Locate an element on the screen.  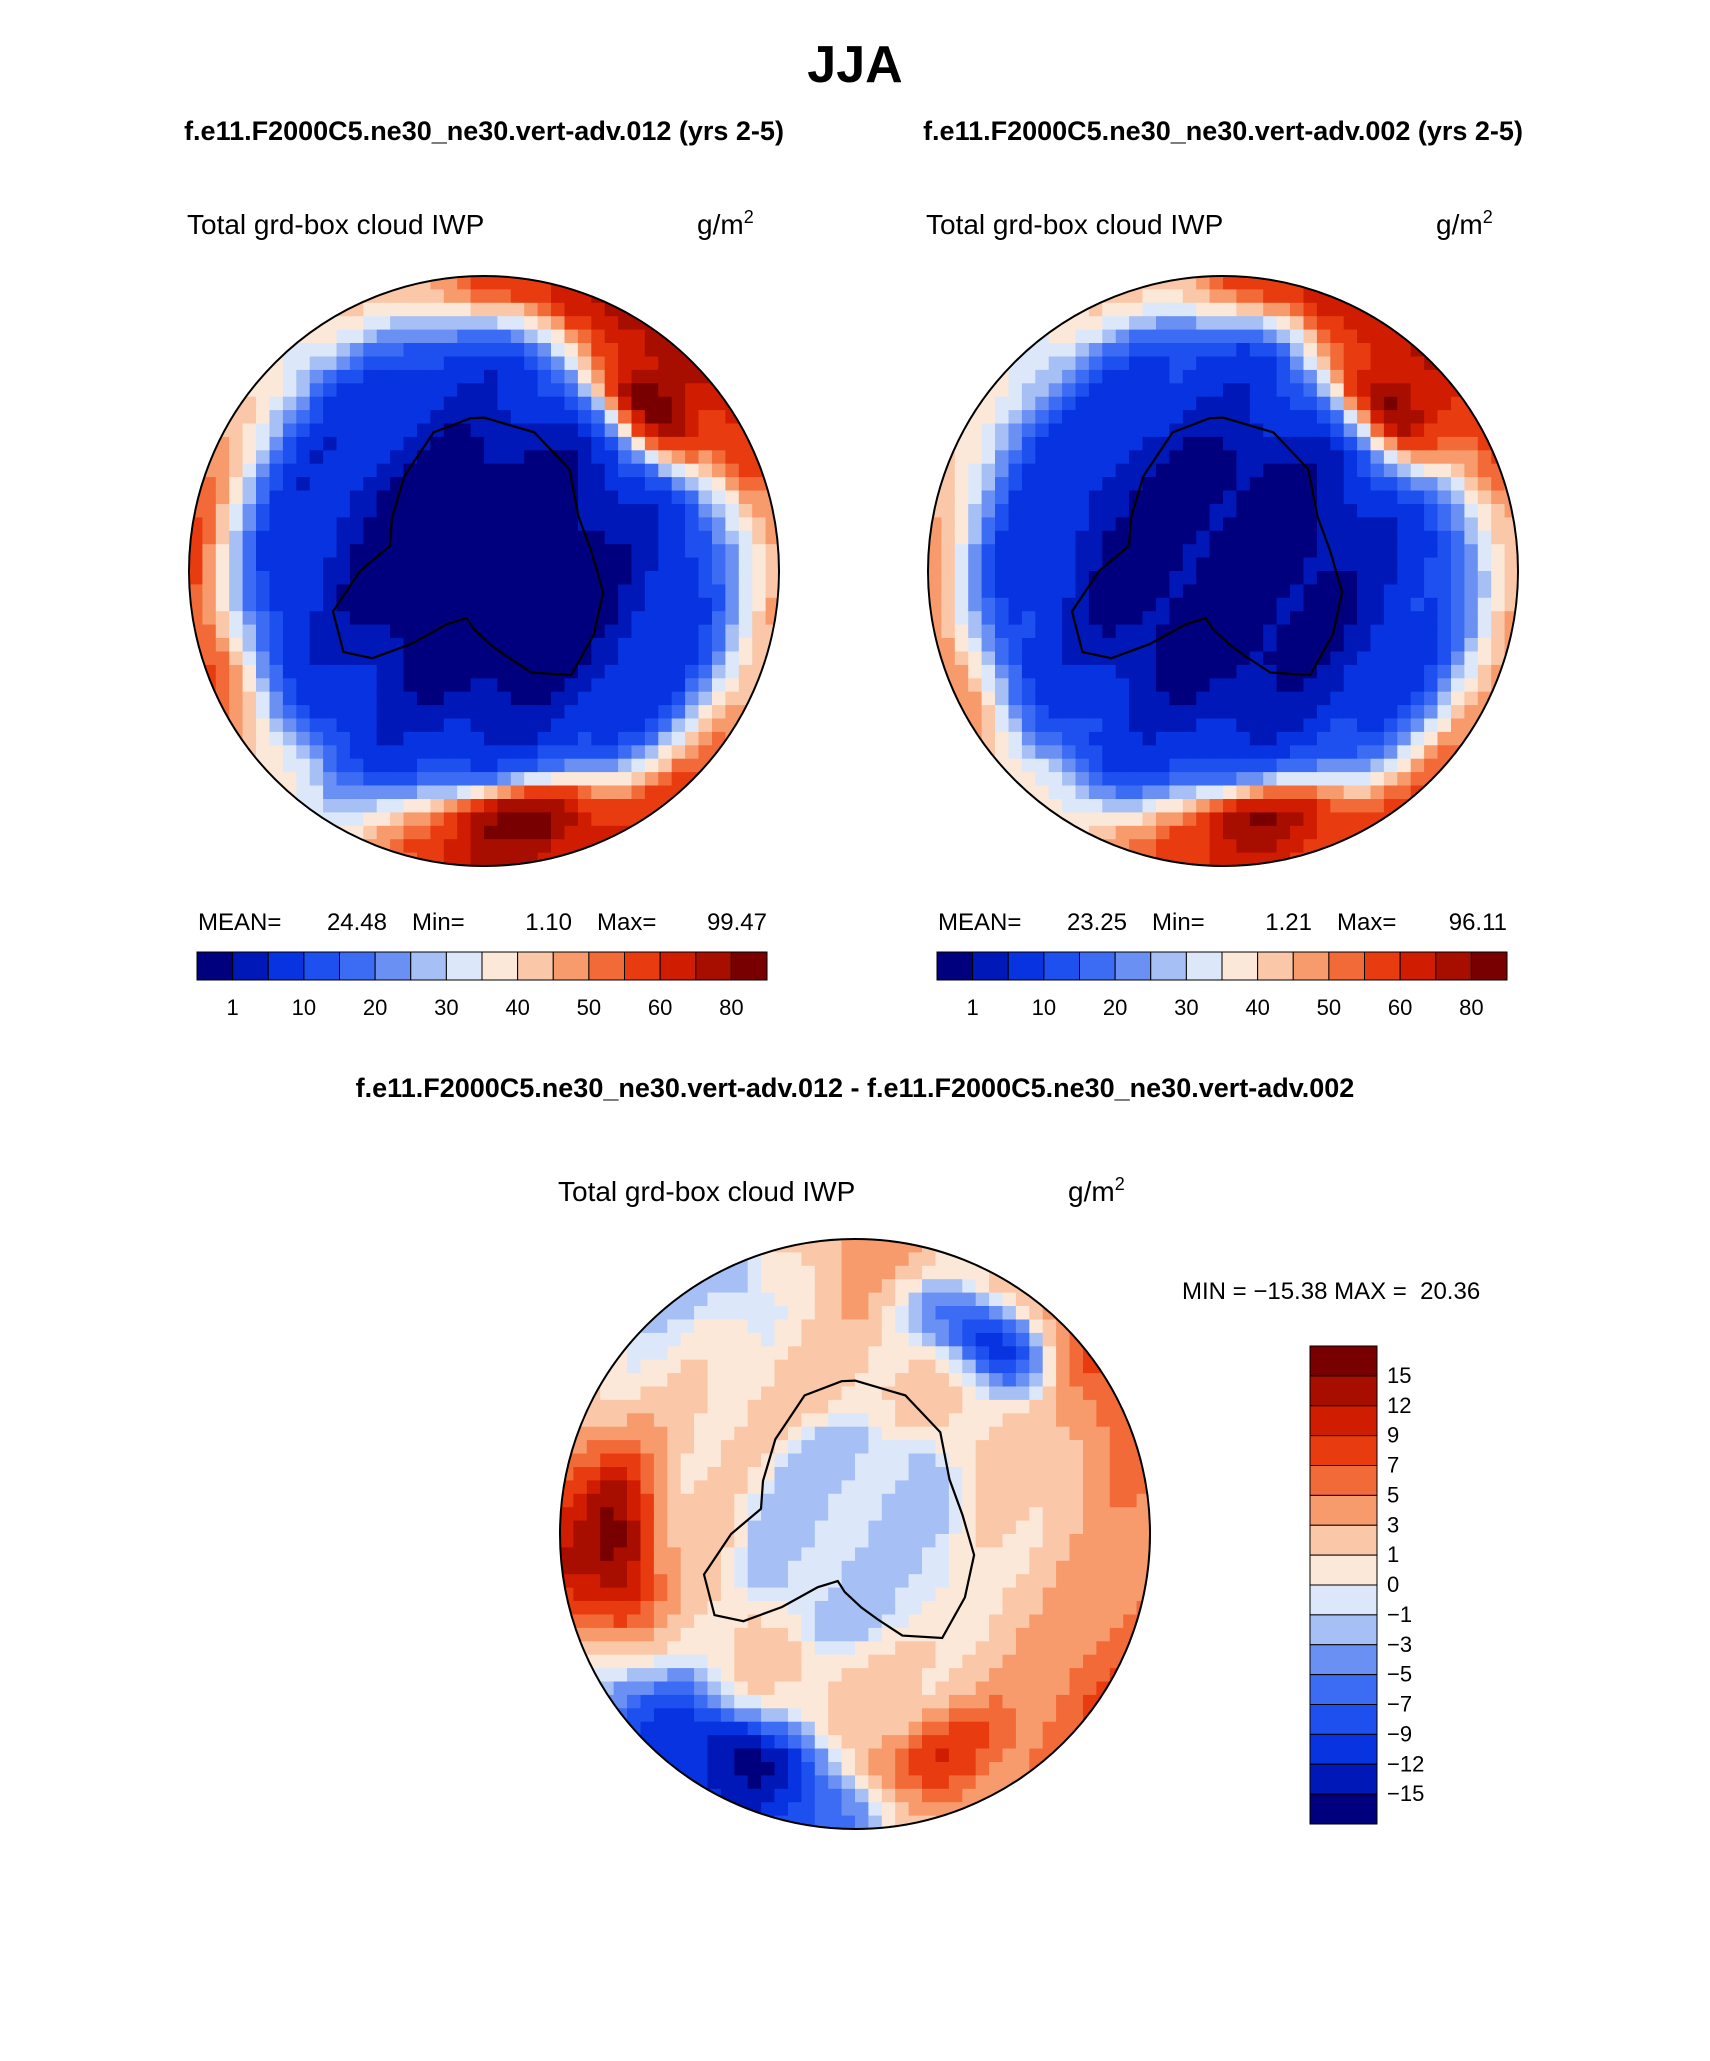
colorbar-swatch is located at coordinates (535, 966).